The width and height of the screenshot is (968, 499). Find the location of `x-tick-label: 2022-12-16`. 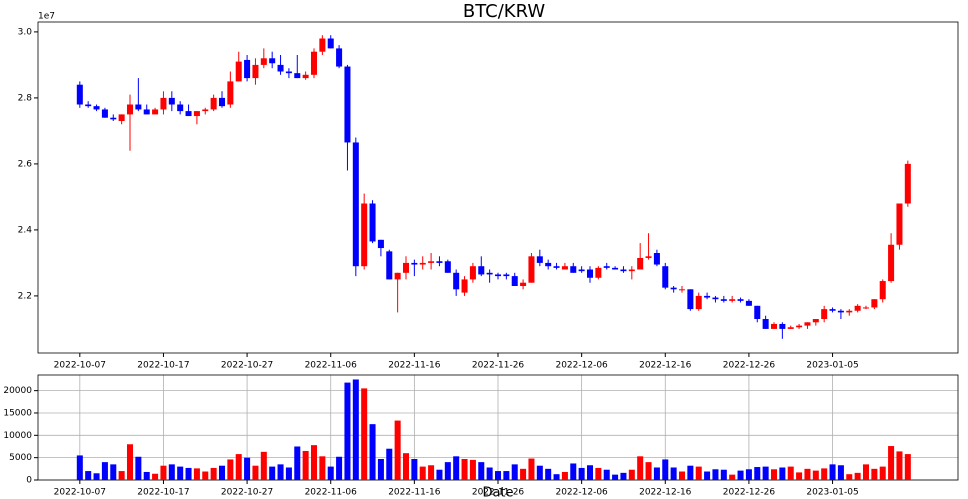

x-tick-label: 2022-12-16 is located at coordinates (665, 366).